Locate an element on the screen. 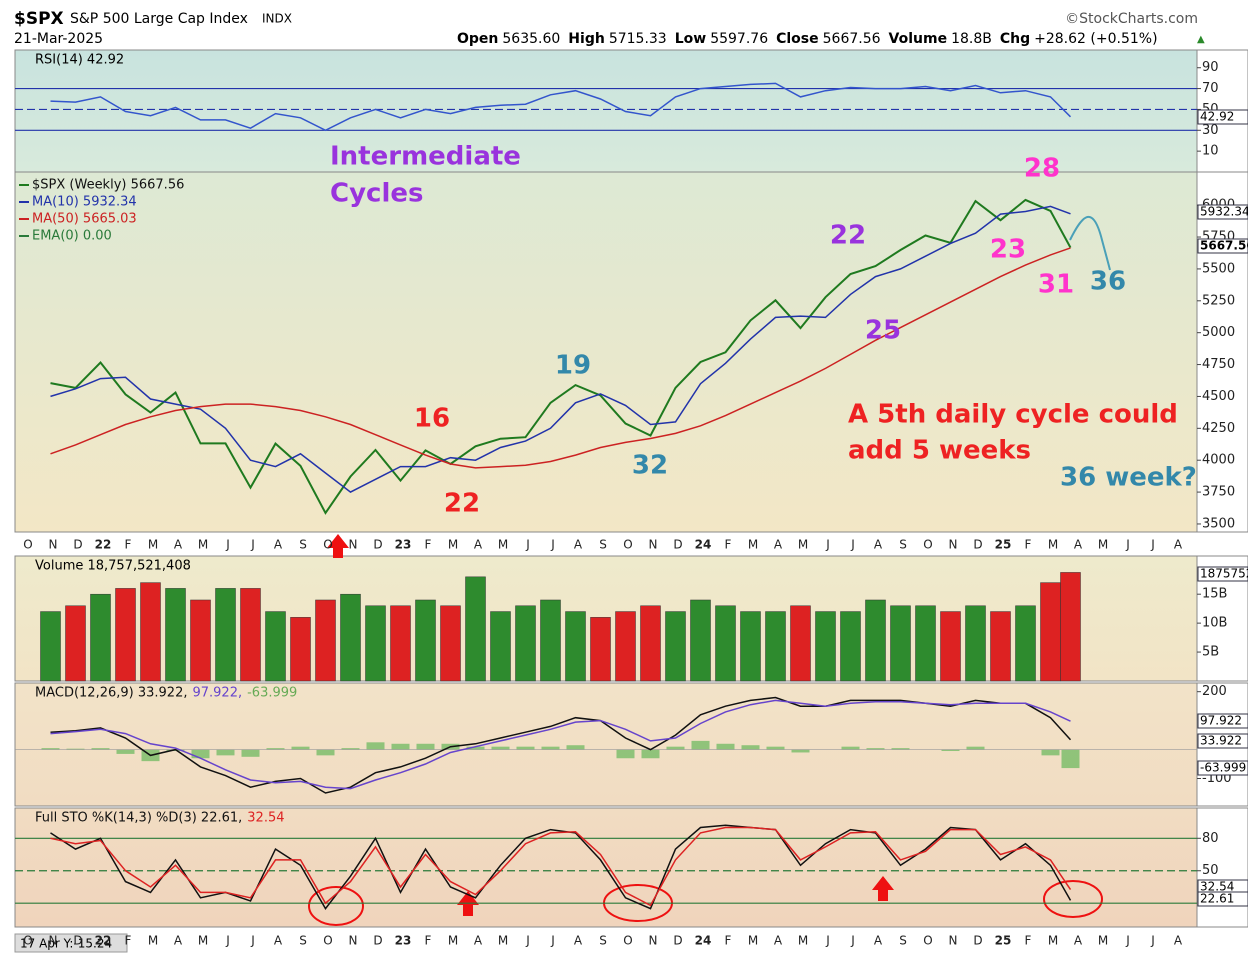 Image resolution: width=1248 pixels, height=958 pixels. annotation: 22 is located at coordinates (848, 236).